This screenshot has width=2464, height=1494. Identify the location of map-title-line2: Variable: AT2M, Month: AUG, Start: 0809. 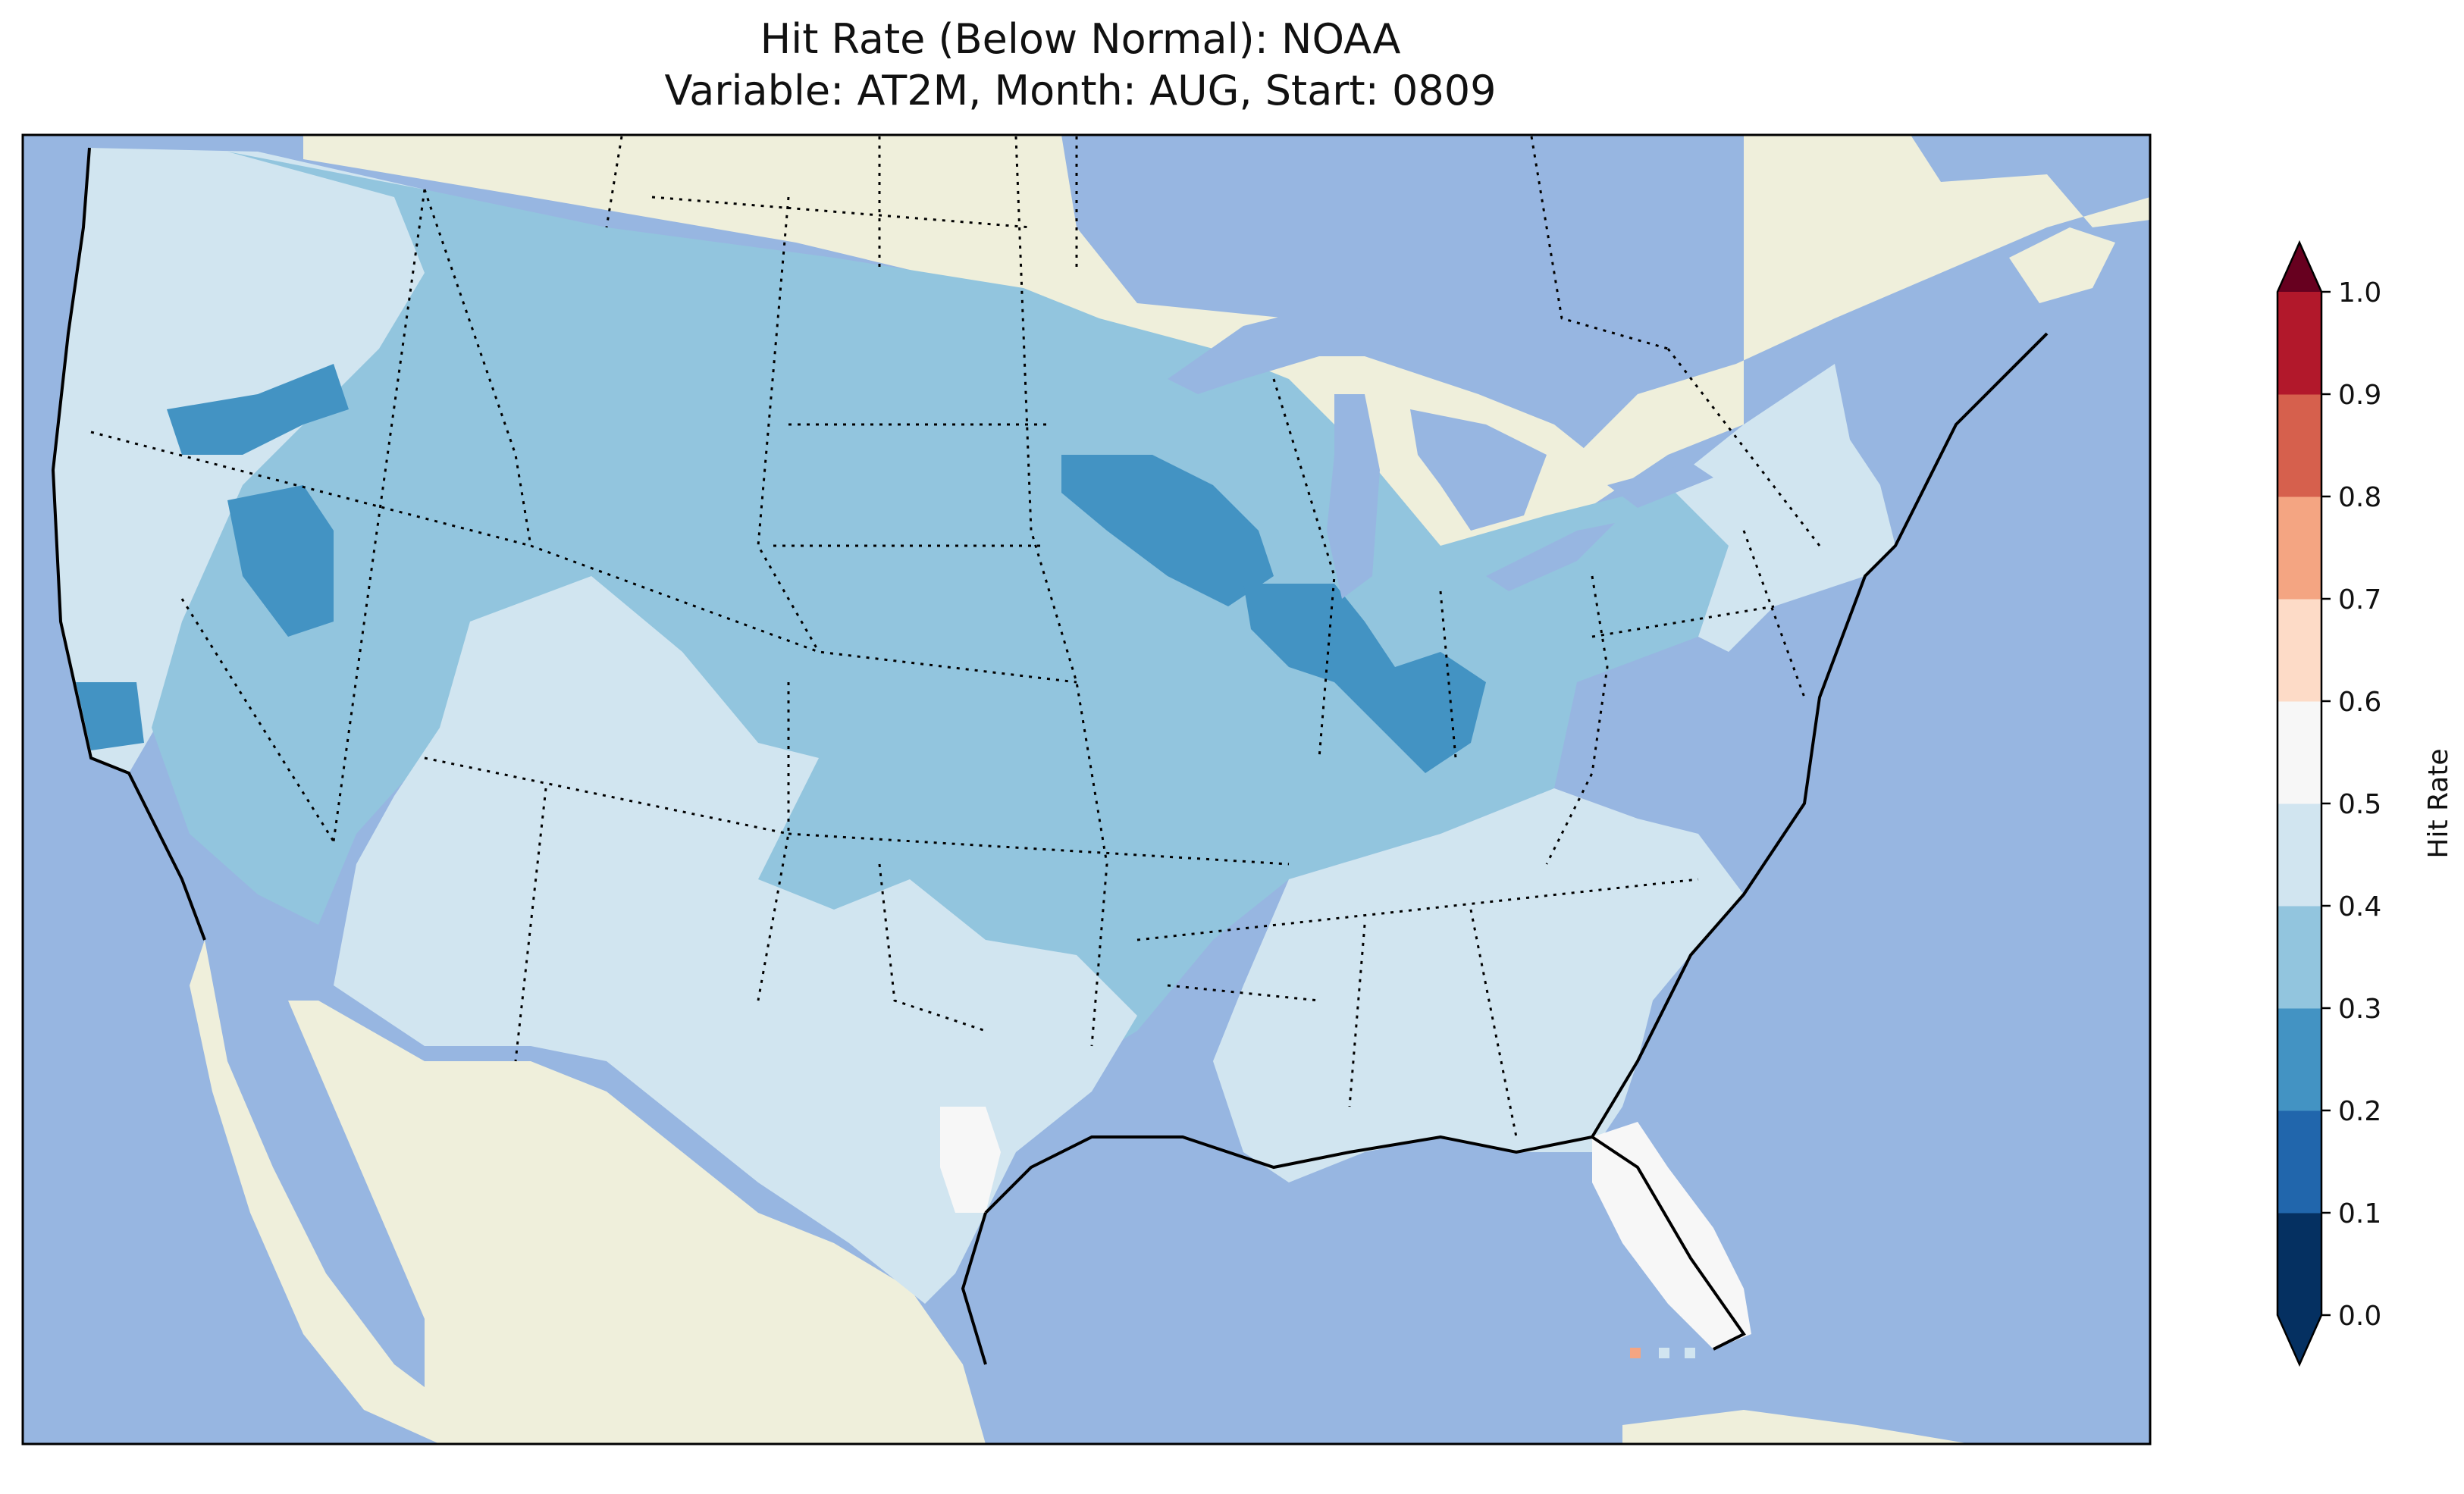
(1081, 90).